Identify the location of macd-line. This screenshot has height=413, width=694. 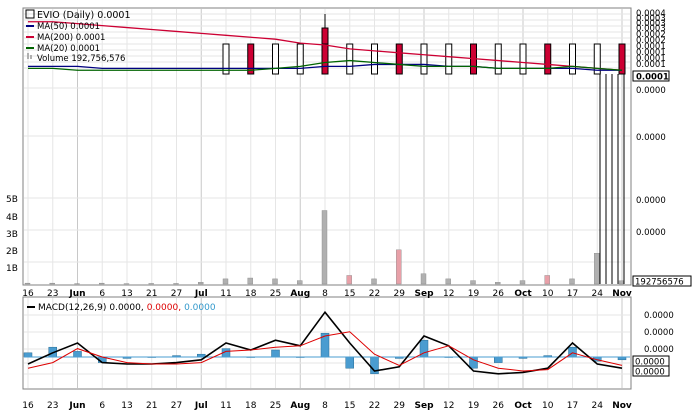
(325, 342).